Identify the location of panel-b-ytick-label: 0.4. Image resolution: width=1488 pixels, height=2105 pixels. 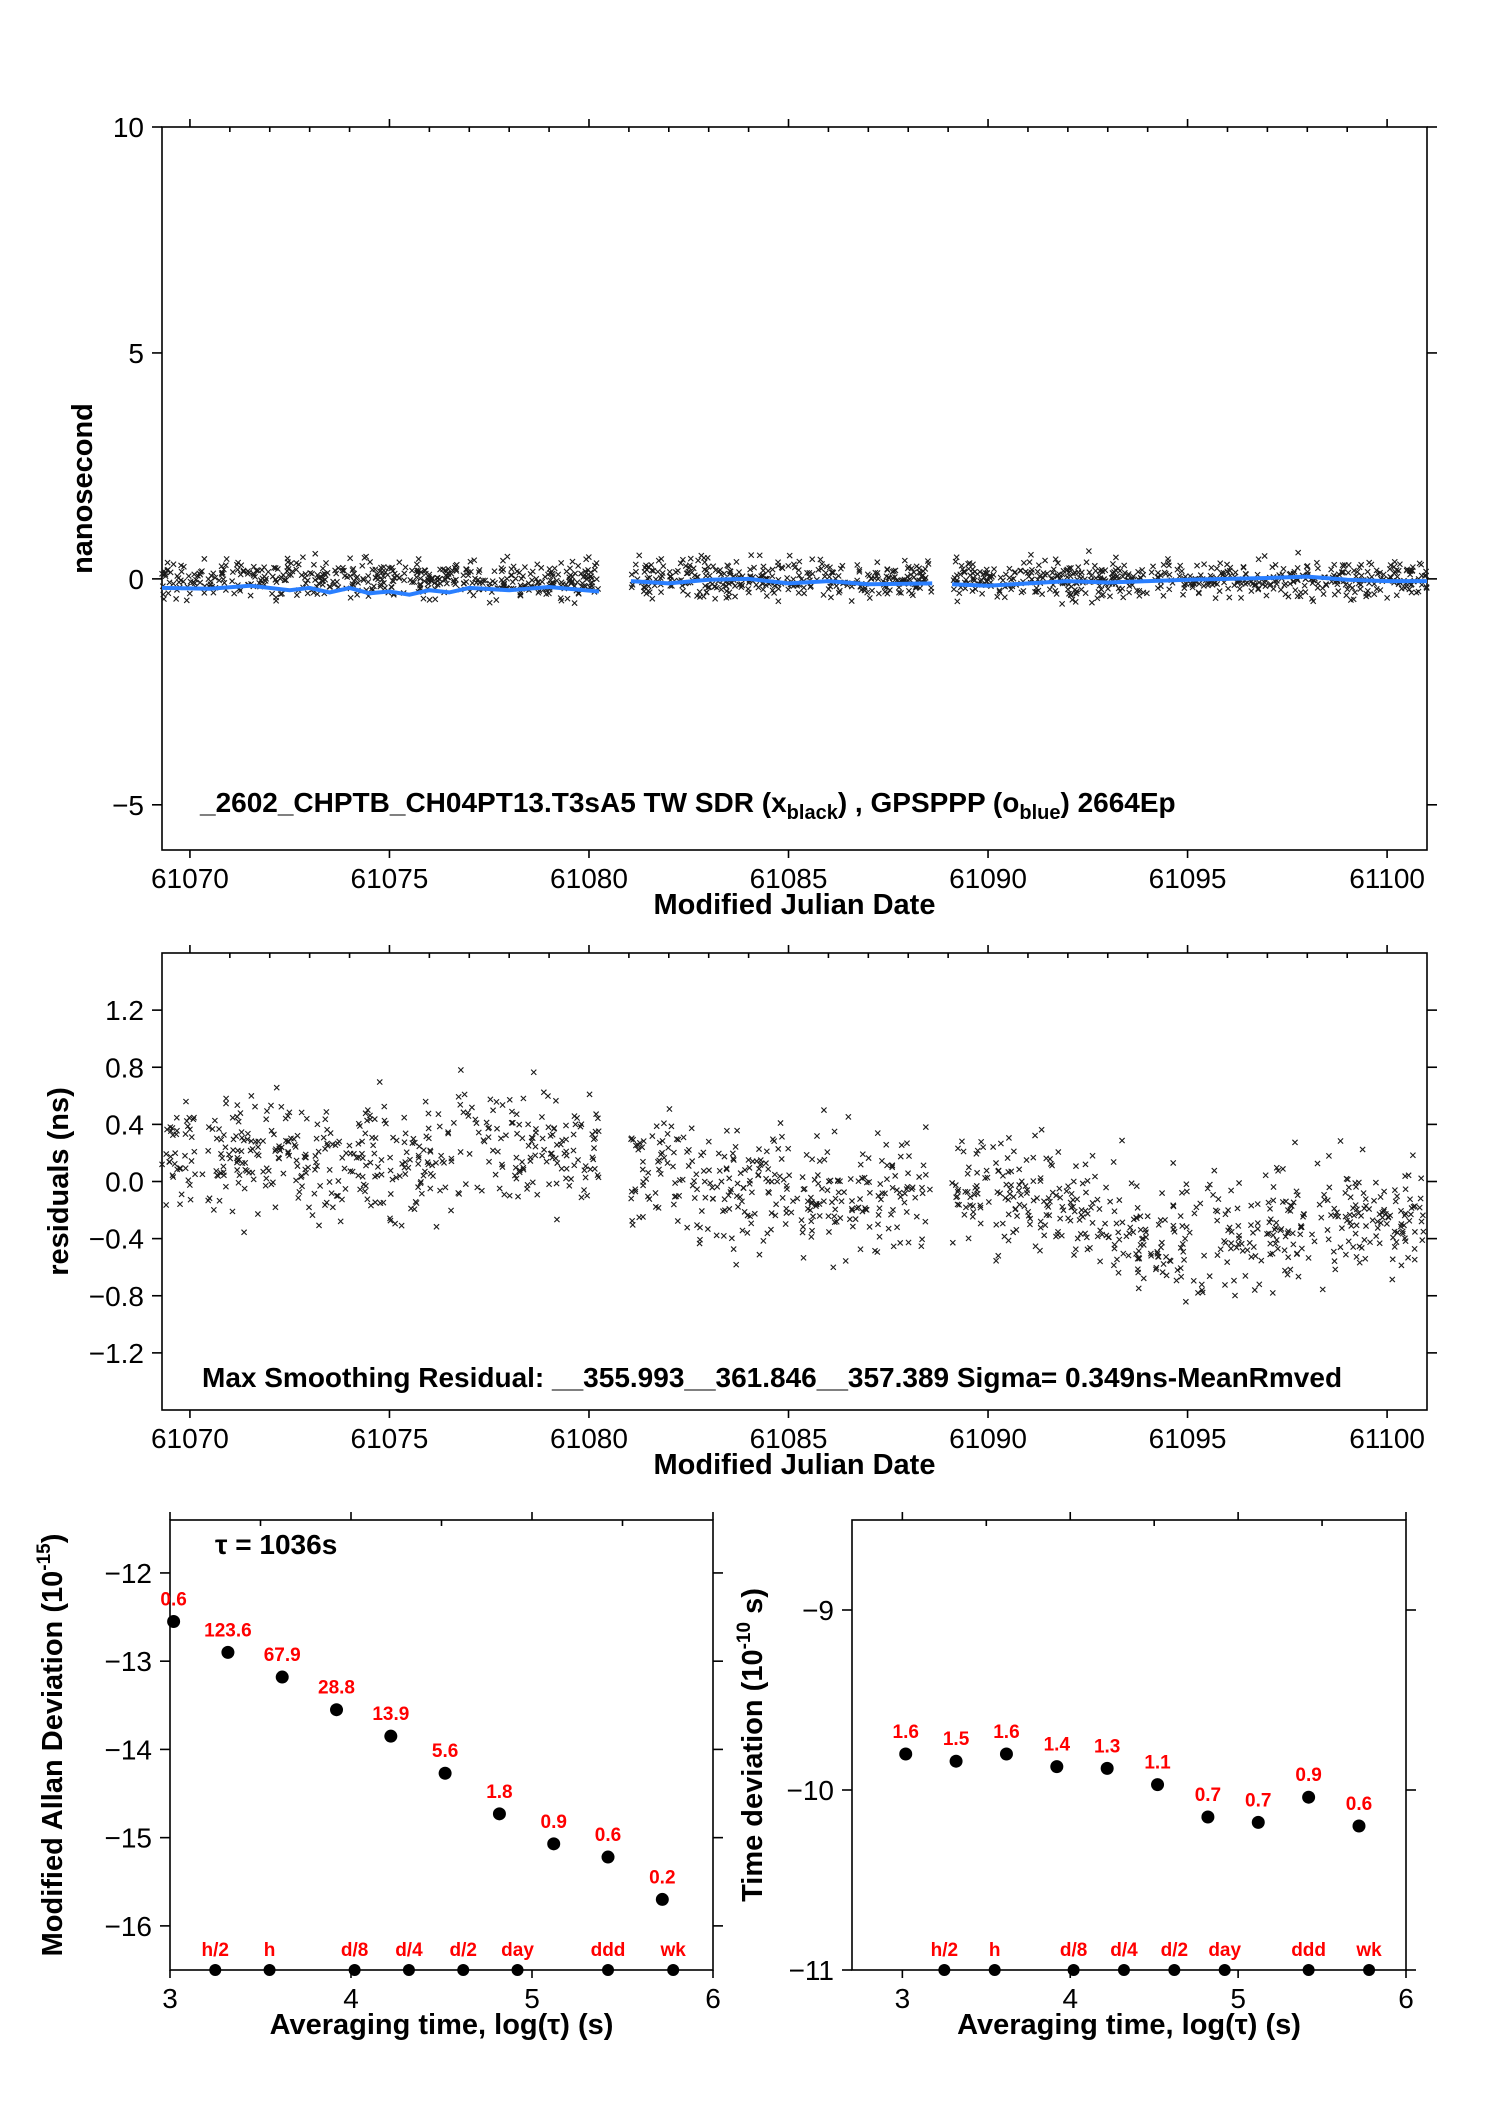
(124, 1124).